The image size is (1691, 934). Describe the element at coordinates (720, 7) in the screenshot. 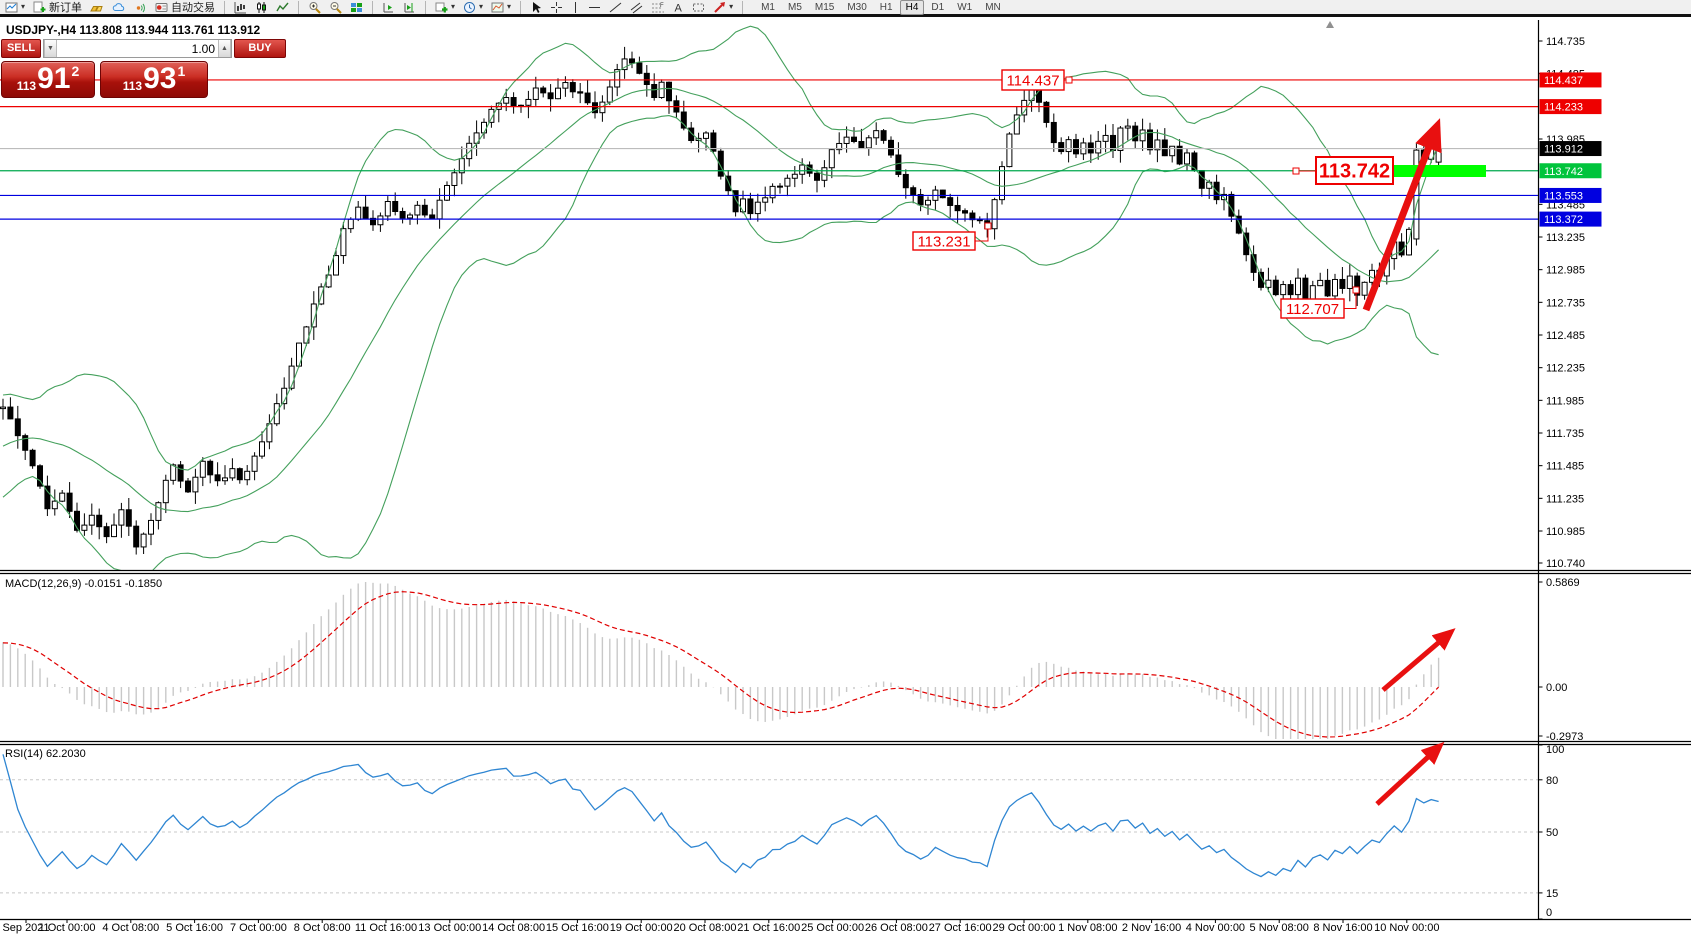

I see `arrow-tool-icon` at that location.